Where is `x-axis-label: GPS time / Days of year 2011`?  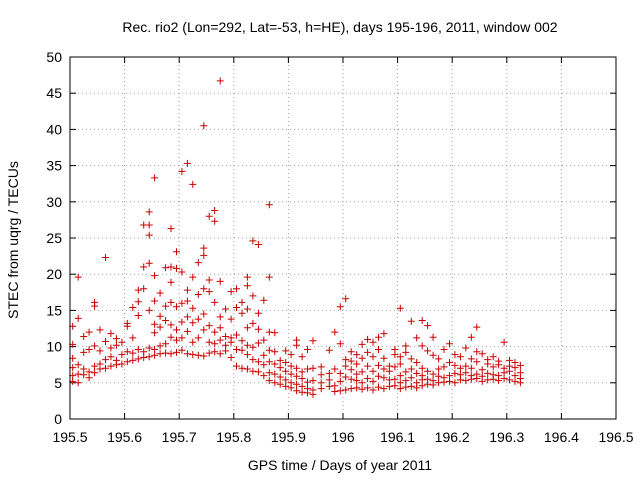
x-axis-label: GPS time / Days of year 2011 is located at coordinates (340, 465).